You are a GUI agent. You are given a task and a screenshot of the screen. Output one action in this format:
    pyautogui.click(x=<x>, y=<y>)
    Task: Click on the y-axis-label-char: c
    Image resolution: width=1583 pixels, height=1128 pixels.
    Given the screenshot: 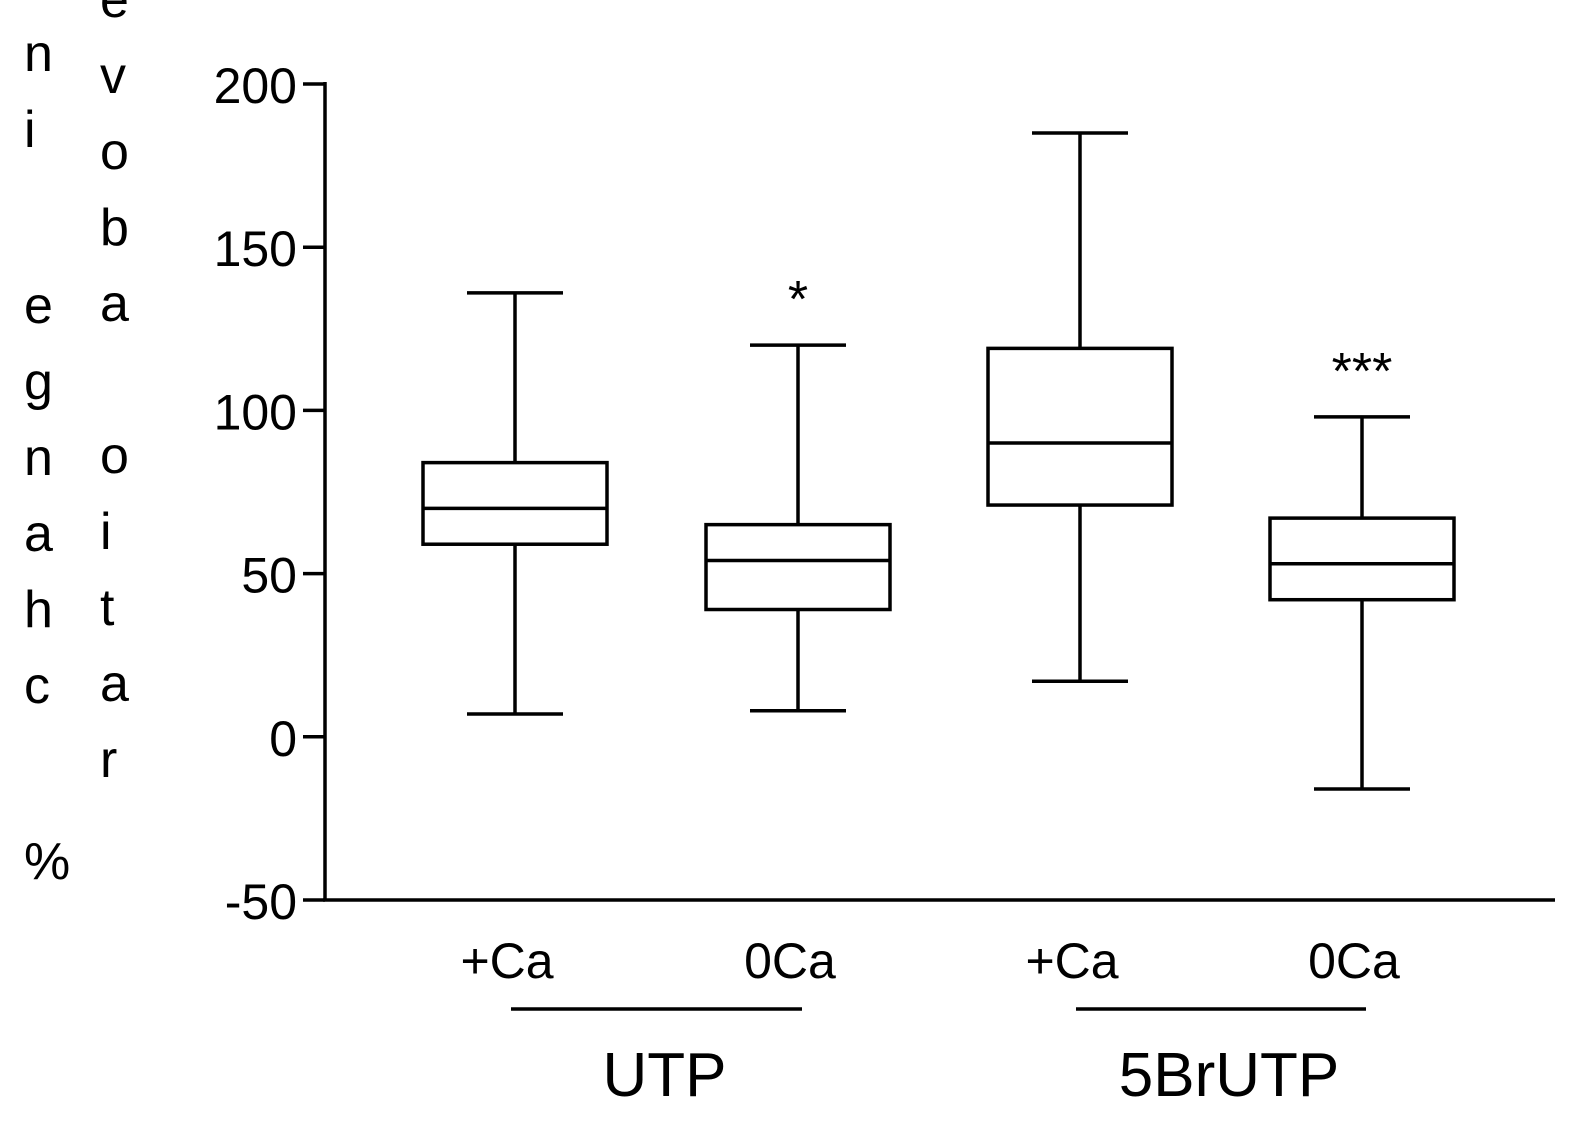 What is the action you would take?
    pyautogui.click(x=37, y=686)
    